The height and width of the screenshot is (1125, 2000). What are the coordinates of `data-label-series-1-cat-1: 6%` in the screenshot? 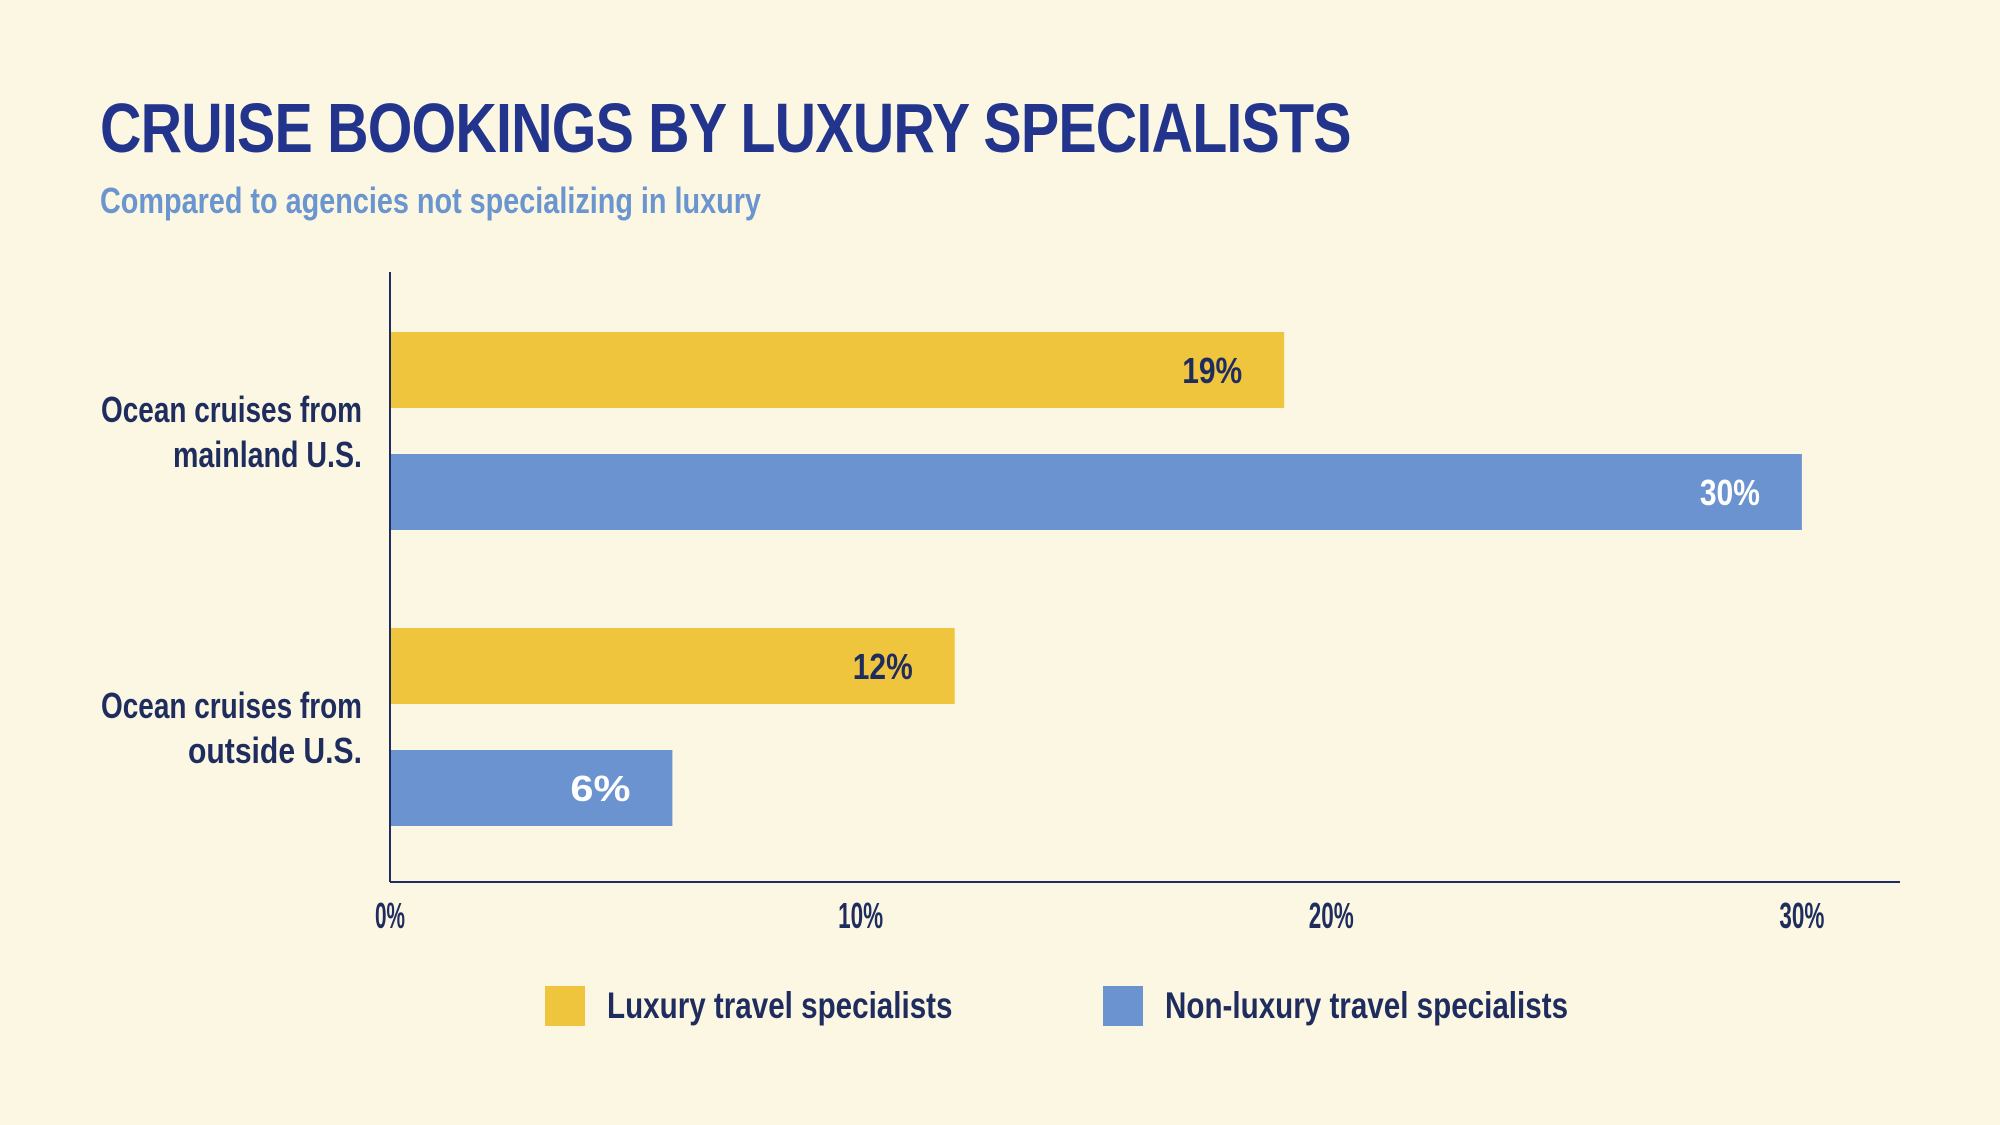 It's located at (600, 788).